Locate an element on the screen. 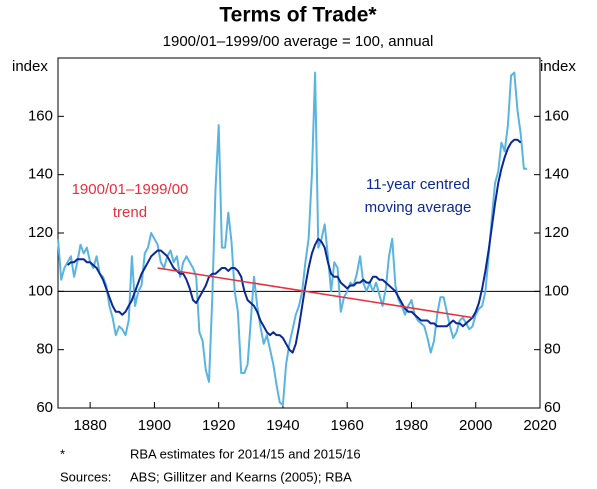 This screenshot has width=597, height=489. x-tick-label: 1920 is located at coordinates (218, 425).